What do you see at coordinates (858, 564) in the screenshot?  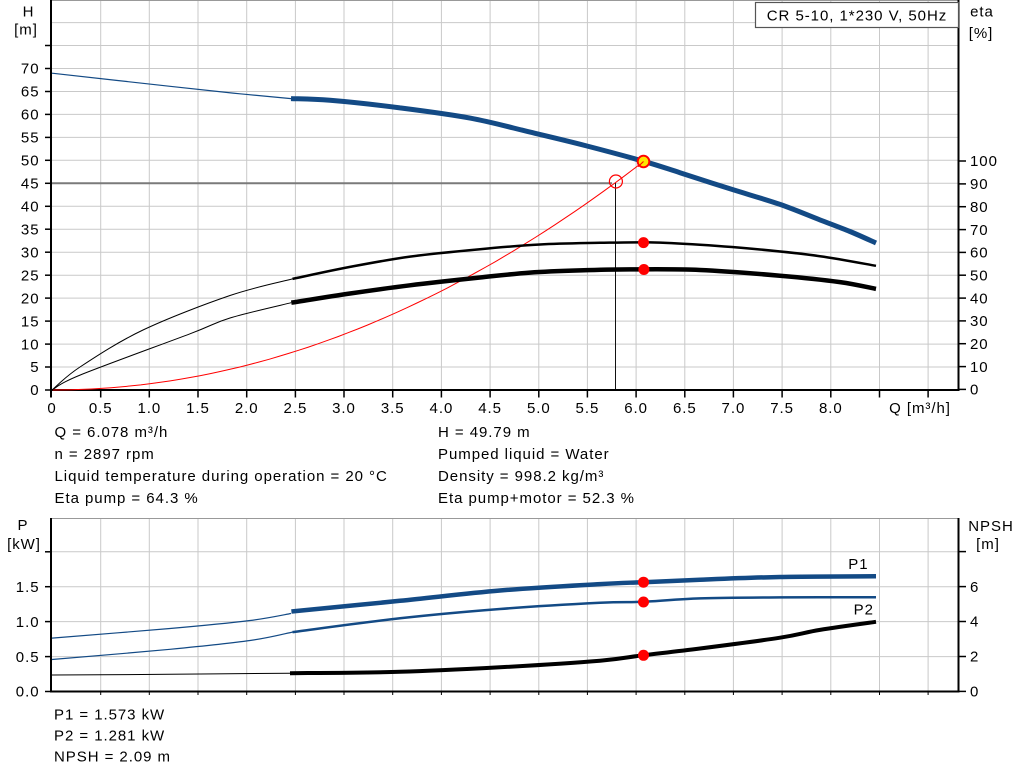 I see `svg-text: P1` at bounding box center [858, 564].